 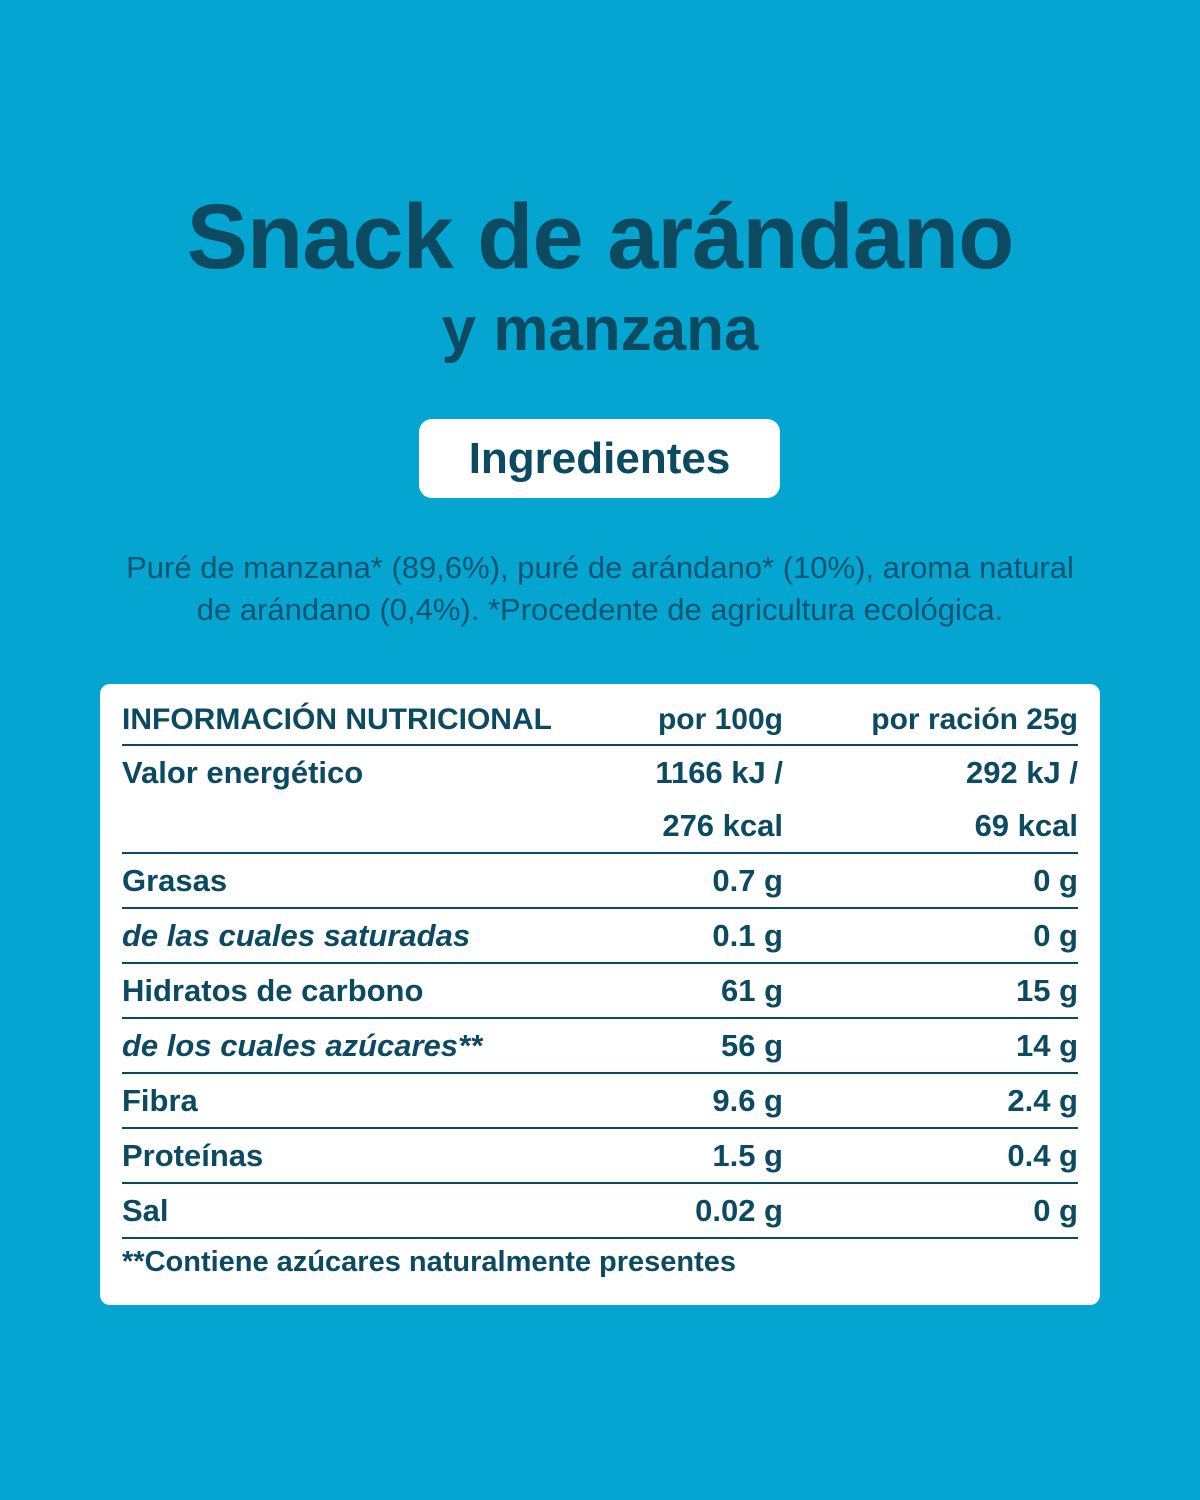 I want to click on value-line: 2.4 g, so click(x=1042, y=1100).